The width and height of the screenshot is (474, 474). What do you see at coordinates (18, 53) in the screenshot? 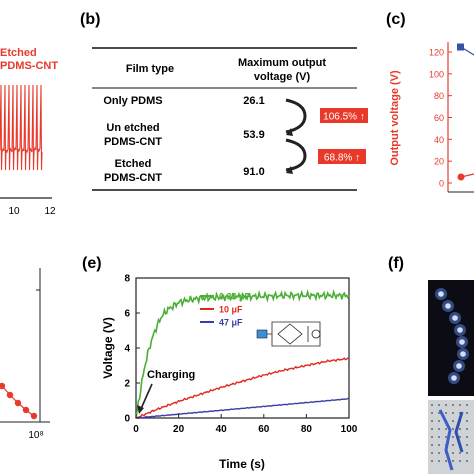
I see `panel-a-legend-line-1: Etched` at bounding box center [18, 53].